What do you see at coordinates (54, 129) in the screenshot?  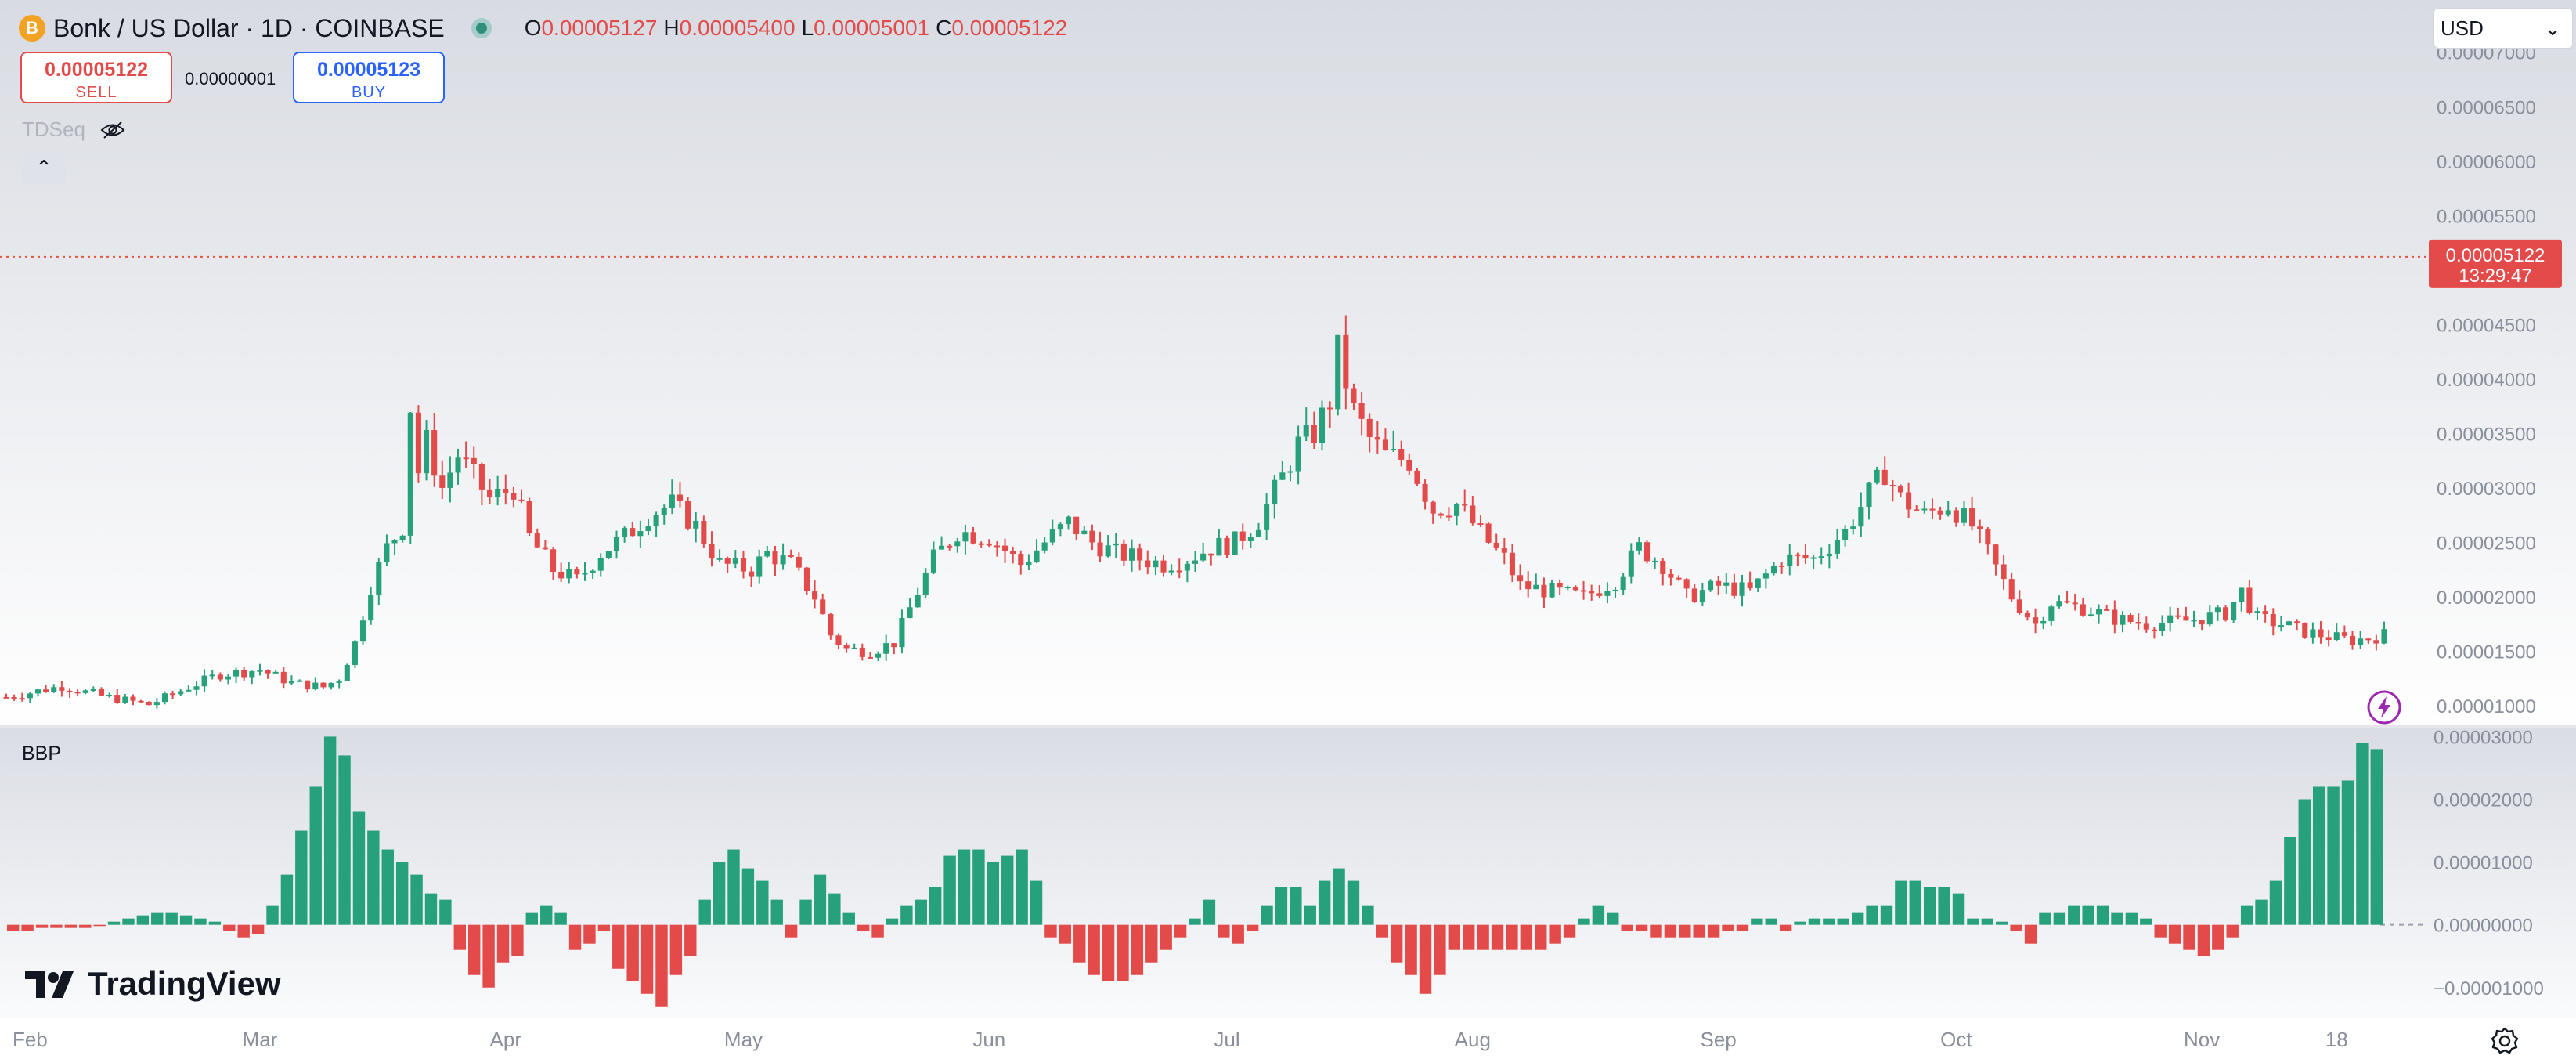 I see `tdseq-label: TDSeq` at bounding box center [54, 129].